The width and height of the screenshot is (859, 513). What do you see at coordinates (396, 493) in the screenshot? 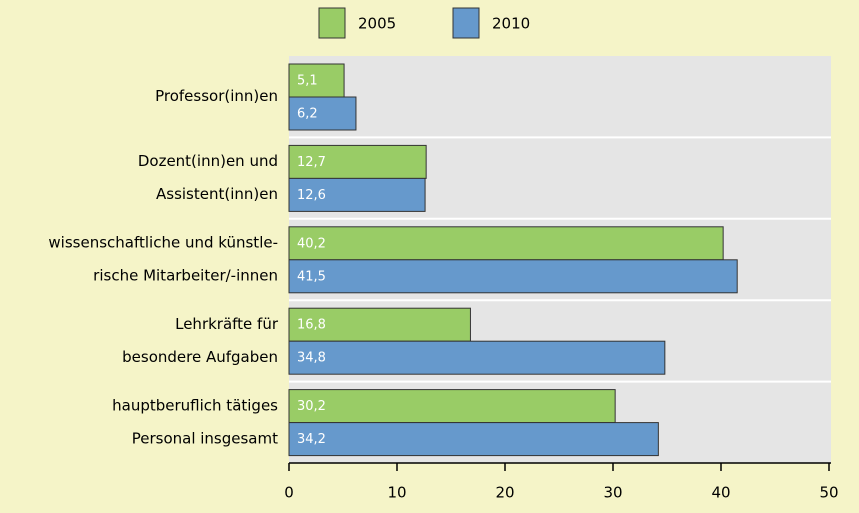
I see `x-tick-label: 10` at bounding box center [396, 493].